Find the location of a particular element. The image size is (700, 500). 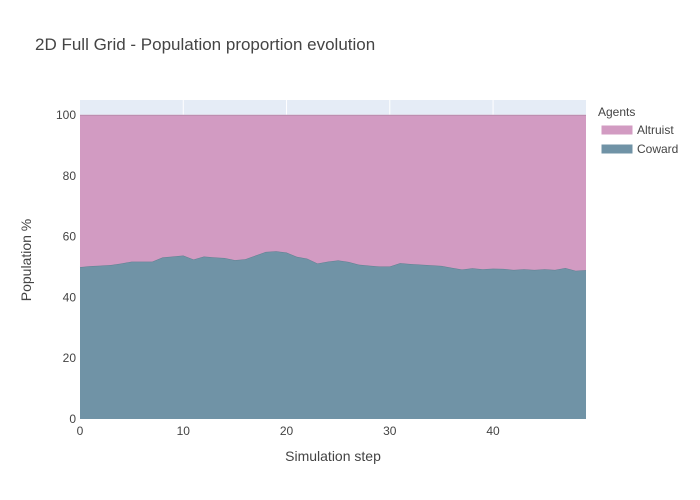

x-tick-labels: 0 10 20 30 40 is located at coordinates (288, 431).